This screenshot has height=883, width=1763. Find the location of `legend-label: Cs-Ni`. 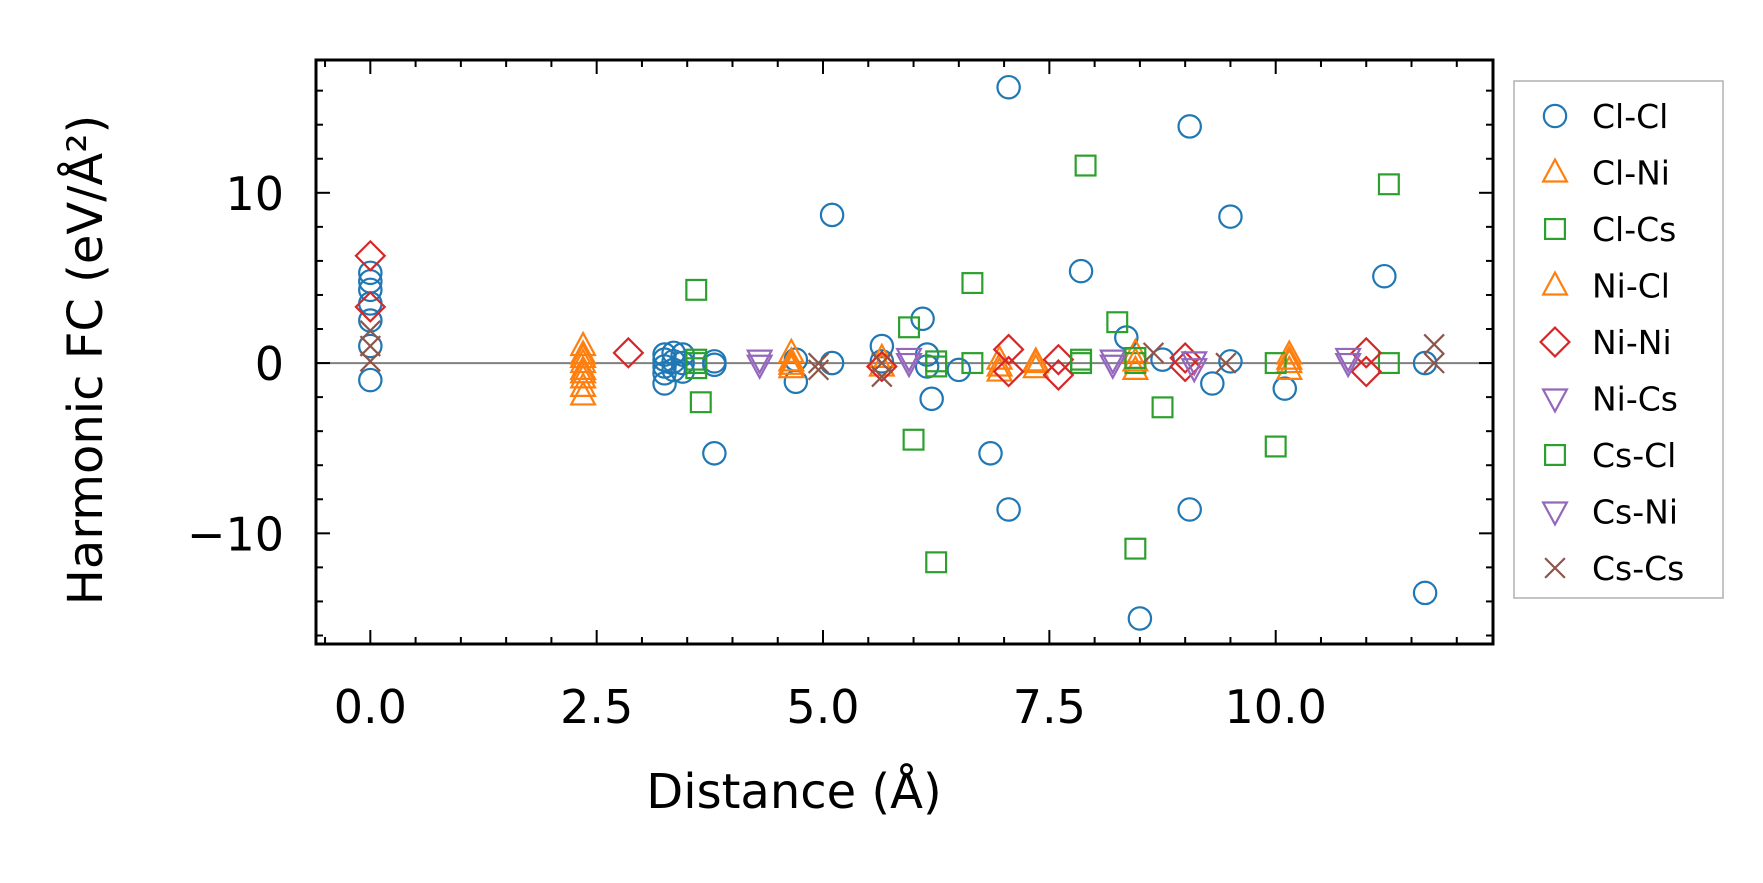

legend-label: Cs-Ni is located at coordinates (1635, 512).